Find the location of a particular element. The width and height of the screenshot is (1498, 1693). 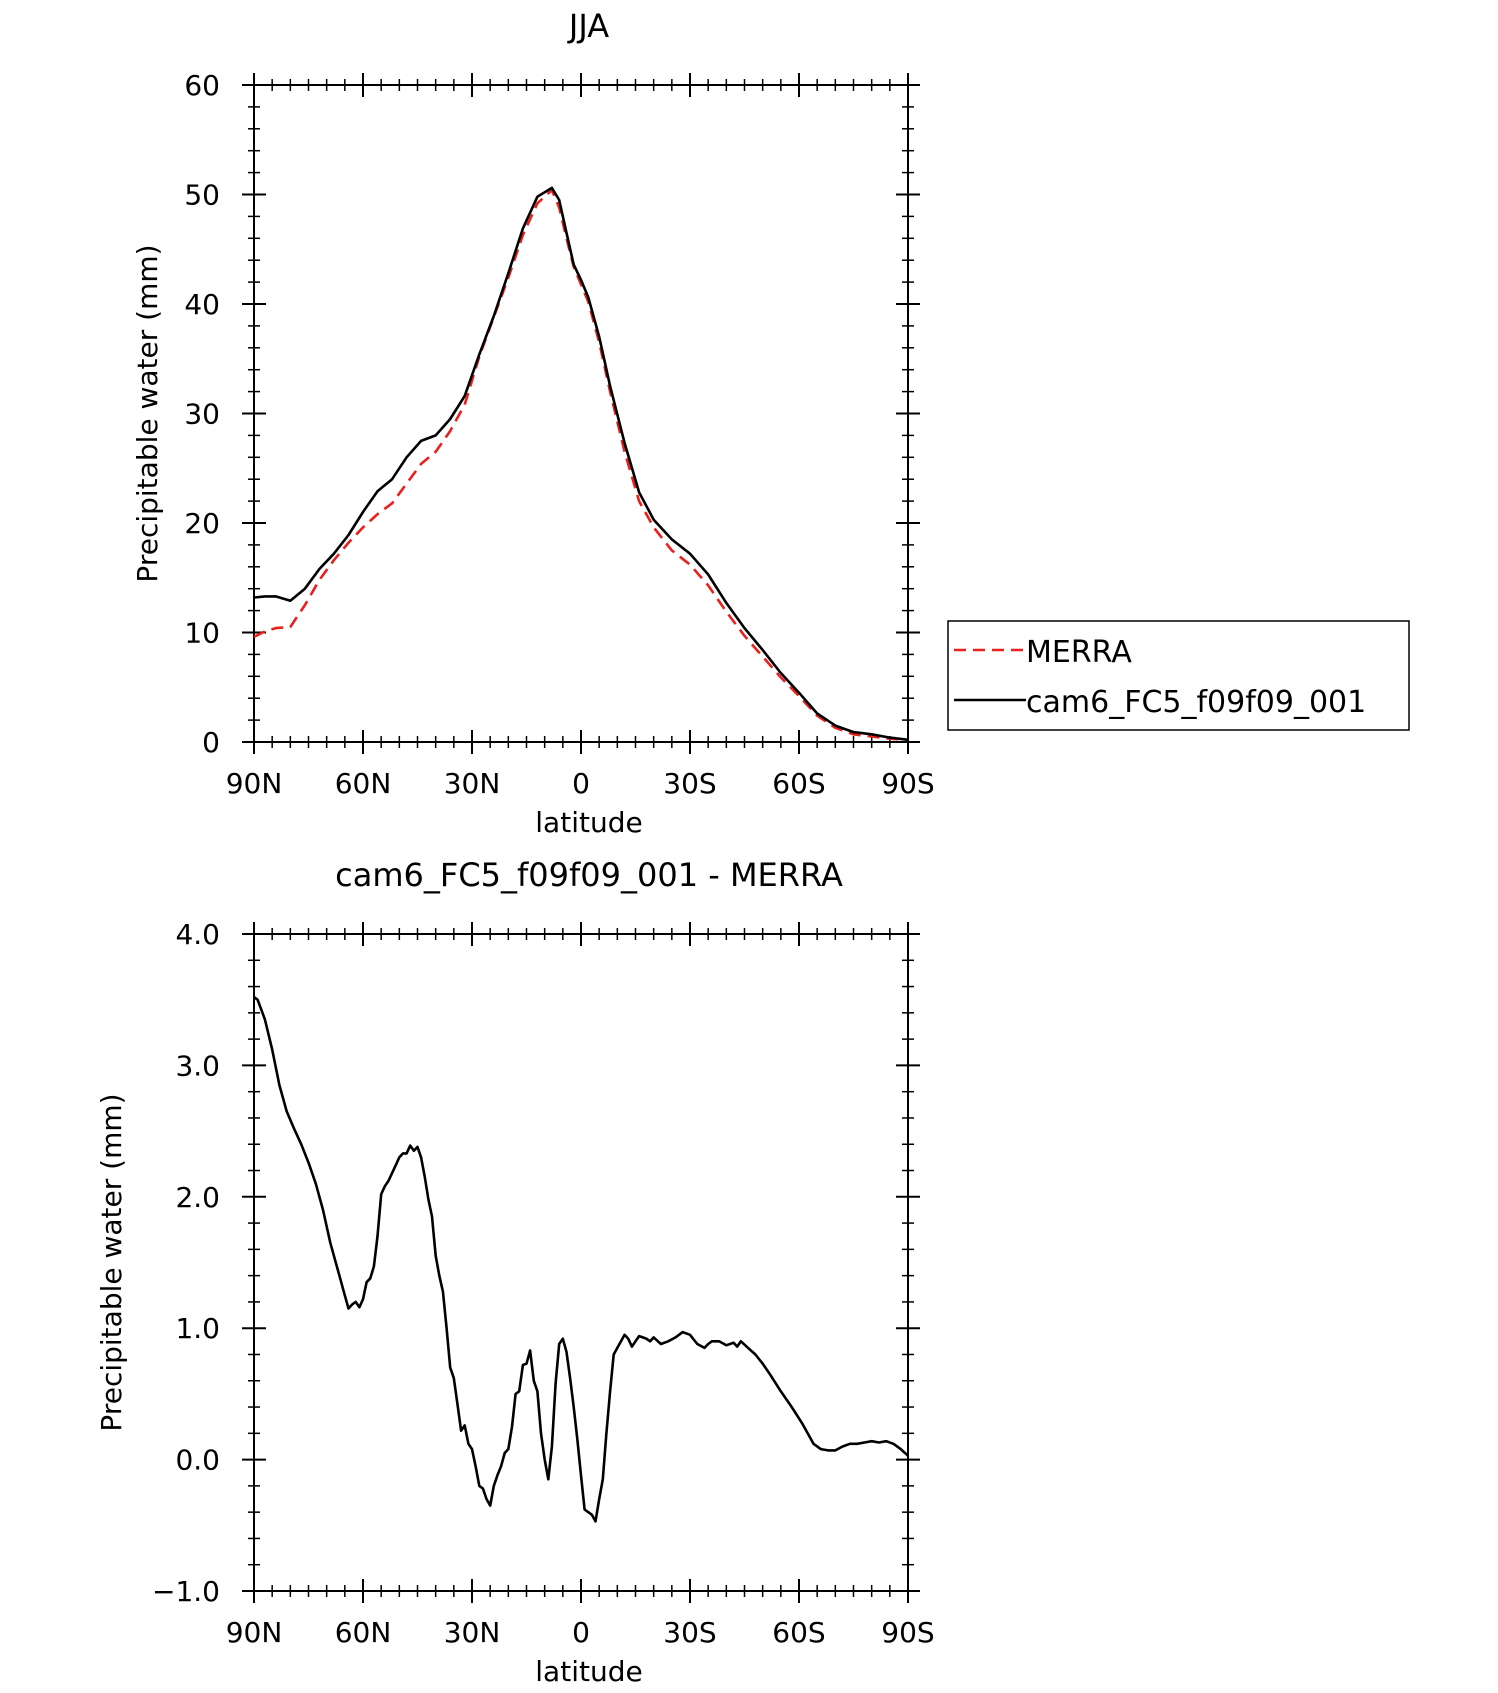

y-tick-label: 60 is located at coordinates (202, 85).